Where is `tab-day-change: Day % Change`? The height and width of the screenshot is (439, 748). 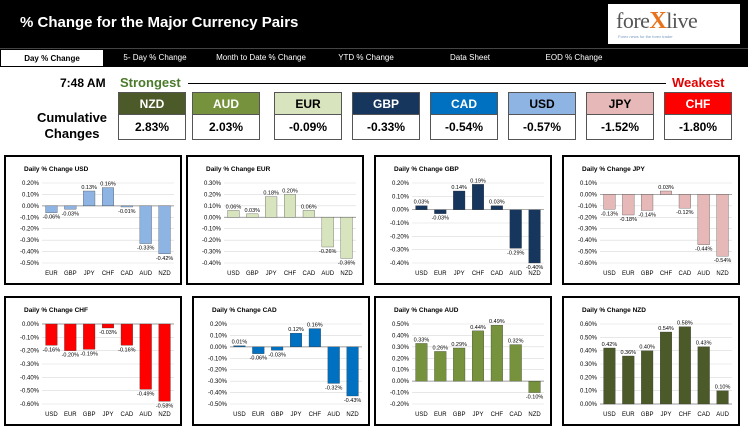 tab-day-change: Day % Change is located at coordinates (52, 58).